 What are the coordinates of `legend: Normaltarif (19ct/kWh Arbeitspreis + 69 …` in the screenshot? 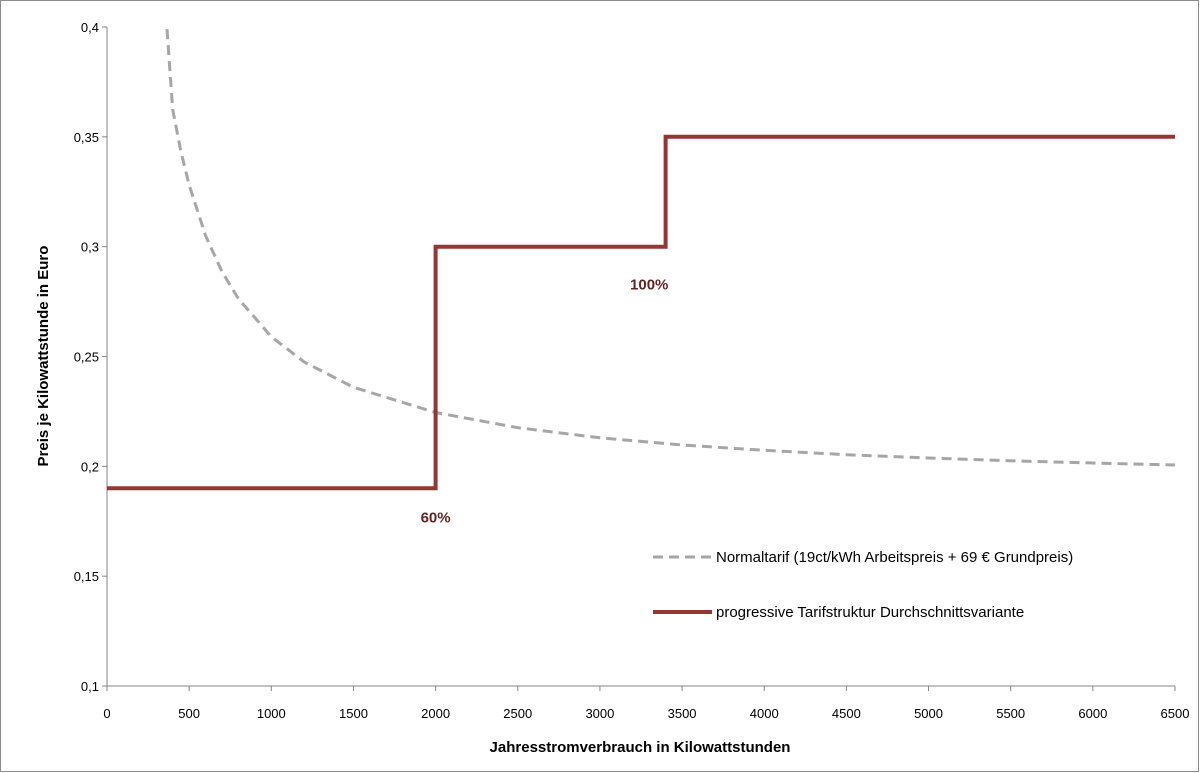 It's located at (863, 585).